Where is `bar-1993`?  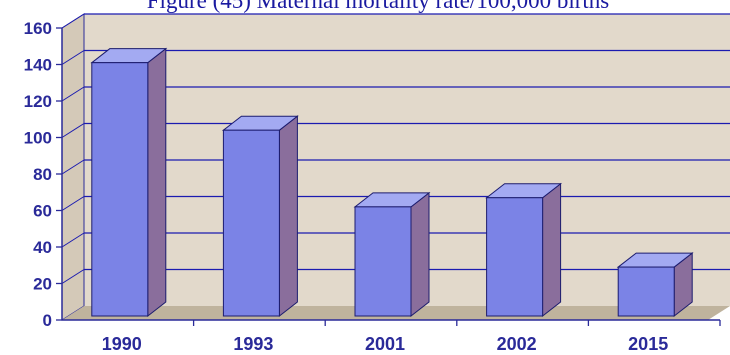
bar-1993 is located at coordinates (260, 216).